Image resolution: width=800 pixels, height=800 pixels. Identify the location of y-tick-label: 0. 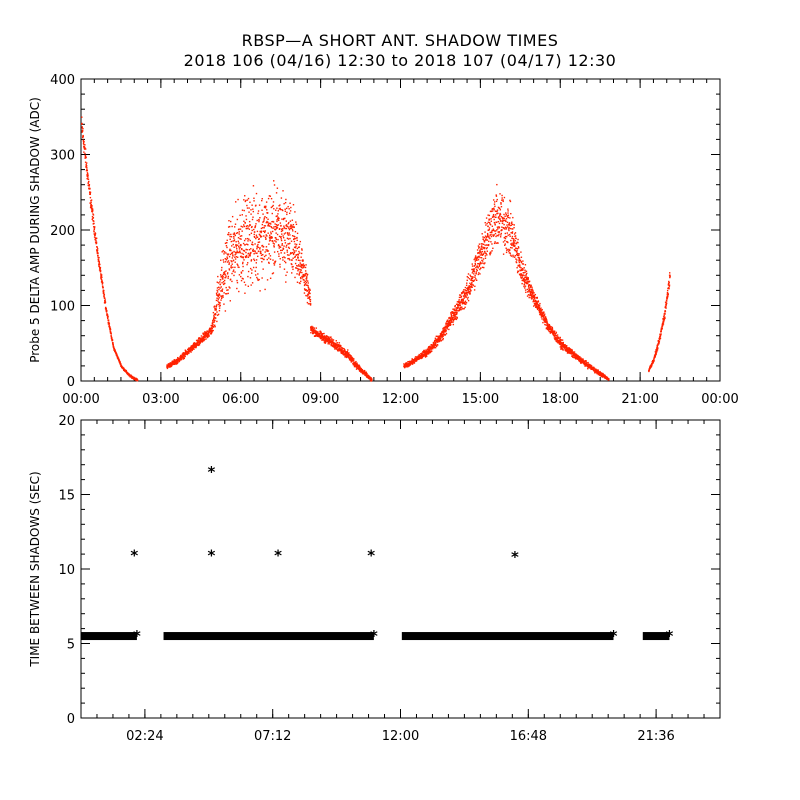
(71, 382).